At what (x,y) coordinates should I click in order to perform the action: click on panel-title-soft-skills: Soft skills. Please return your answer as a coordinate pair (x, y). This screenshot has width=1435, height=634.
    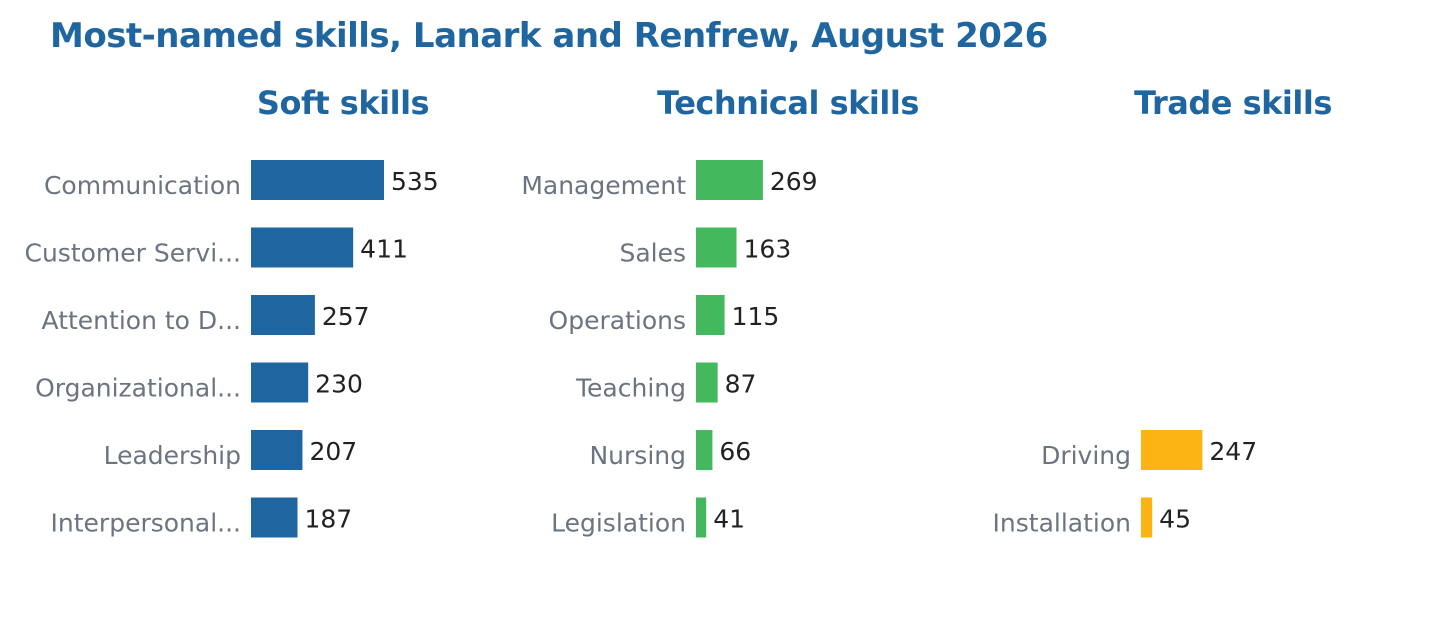
    Looking at the image, I should click on (343, 103).